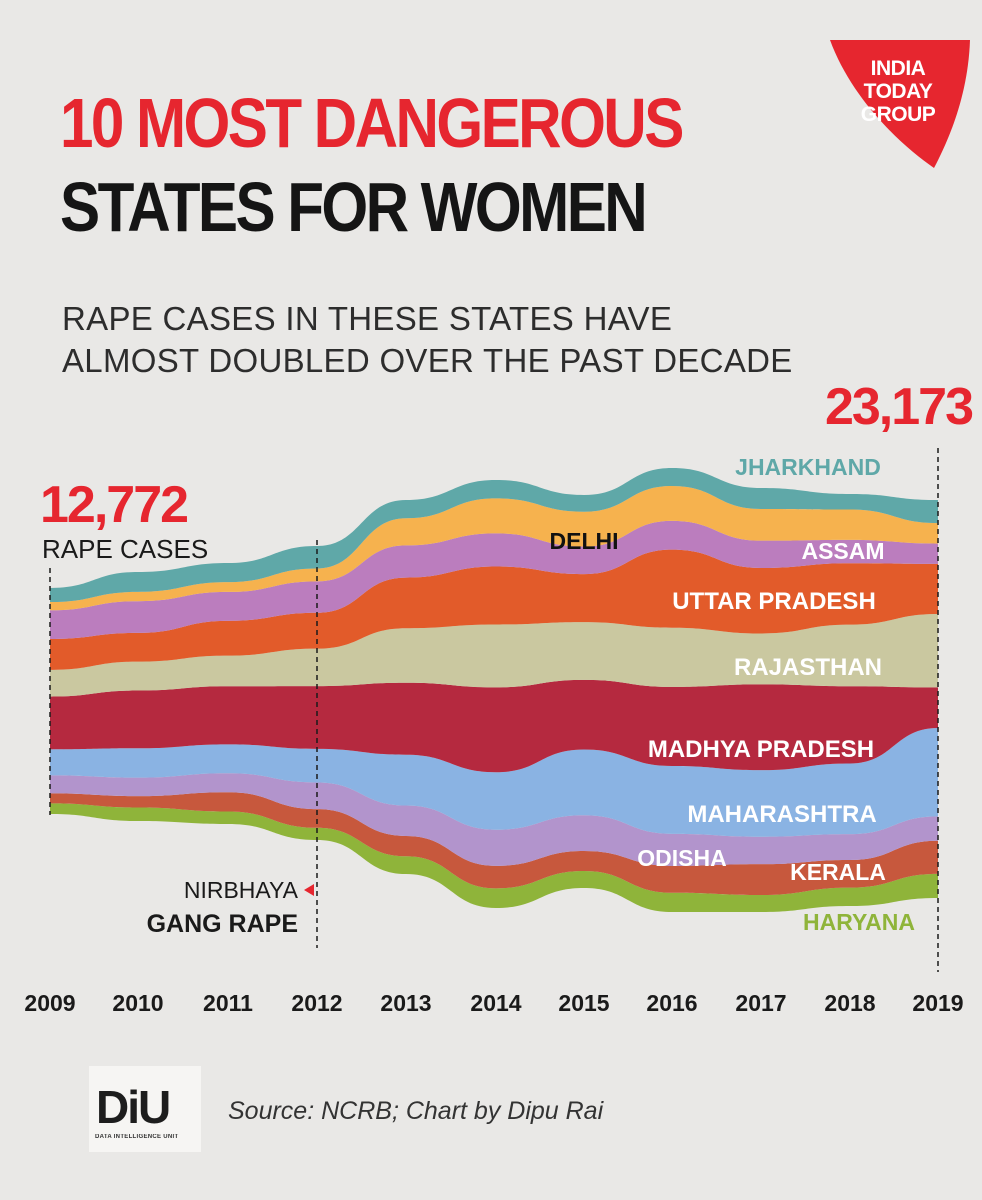  Describe the element at coordinates (583, 1003) in the screenshot. I see `x-tick-label: 2015` at that location.